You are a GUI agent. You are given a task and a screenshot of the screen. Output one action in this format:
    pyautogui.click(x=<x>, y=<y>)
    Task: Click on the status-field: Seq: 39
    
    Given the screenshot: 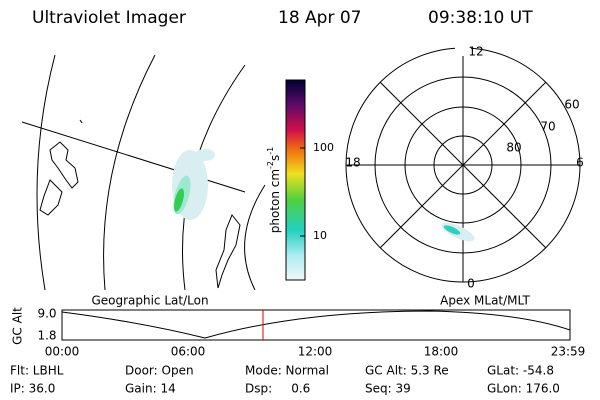 What is the action you would take?
    pyautogui.click(x=388, y=389)
    